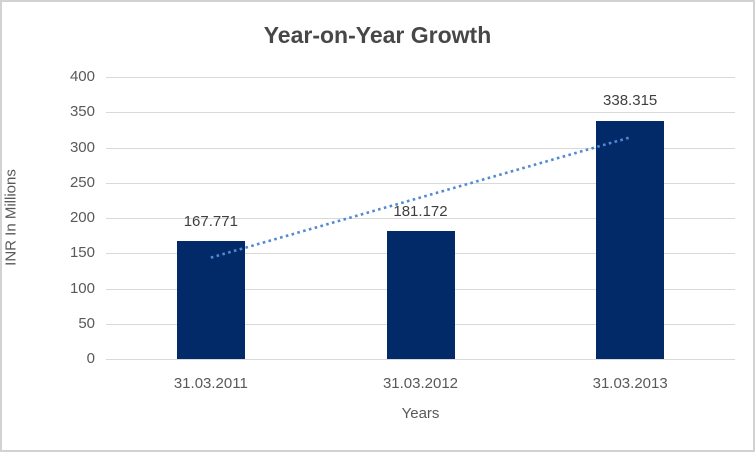 The image size is (755, 452). Describe the element at coordinates (82, 182) in the screenshot. I see `y-tick-label: 250` at that location.